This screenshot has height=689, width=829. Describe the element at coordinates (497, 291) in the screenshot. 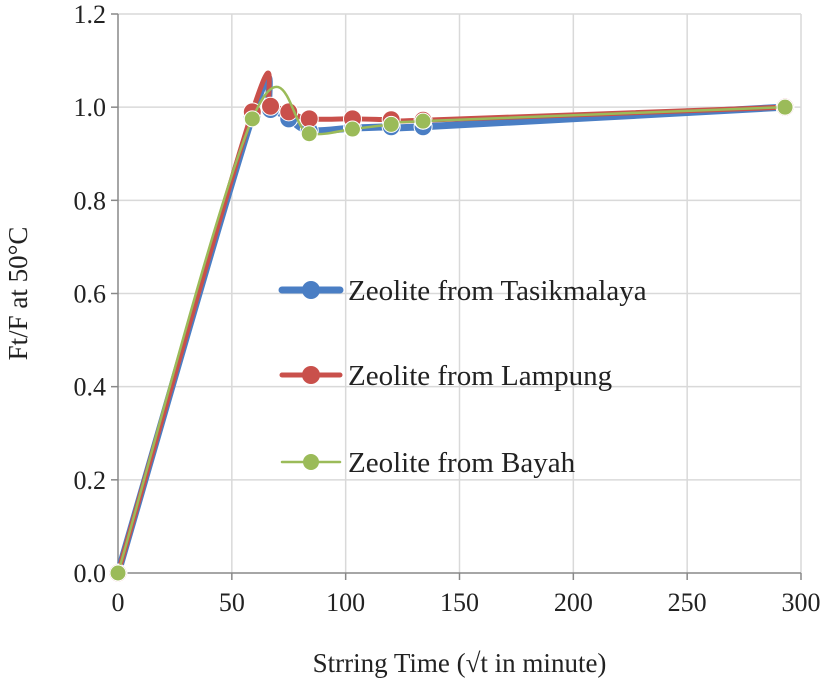

I see `legend-label: Zeolite from Tasikmalaya` at that location.